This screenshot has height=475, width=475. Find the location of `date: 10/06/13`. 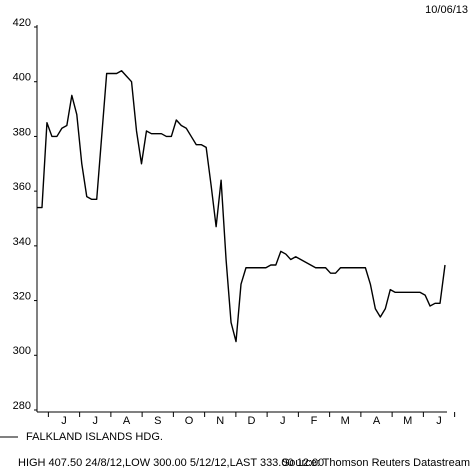

date: 10/06/13 is located at coordinates (446, 10).